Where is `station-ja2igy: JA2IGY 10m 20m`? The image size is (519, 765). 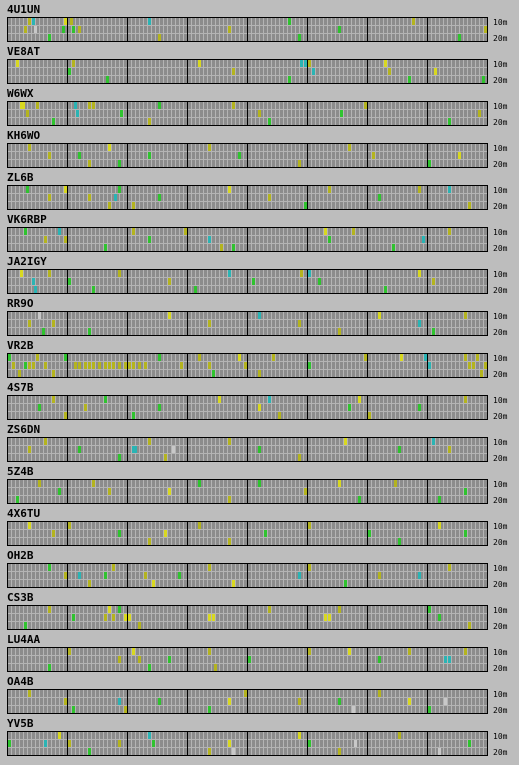 station-ja2igy: JA2IGY 10m 20m is located at coordinates (259, 274).